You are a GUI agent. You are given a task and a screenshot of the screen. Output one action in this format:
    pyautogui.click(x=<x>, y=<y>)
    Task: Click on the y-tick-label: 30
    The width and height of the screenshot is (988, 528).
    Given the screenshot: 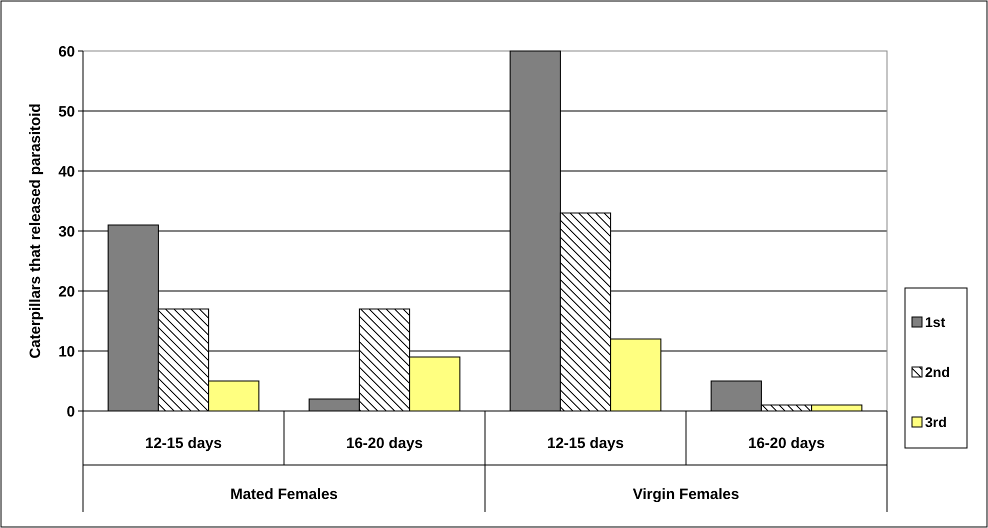 What is the action you would take?
    pyautogui.click(x=66, y=231)
    